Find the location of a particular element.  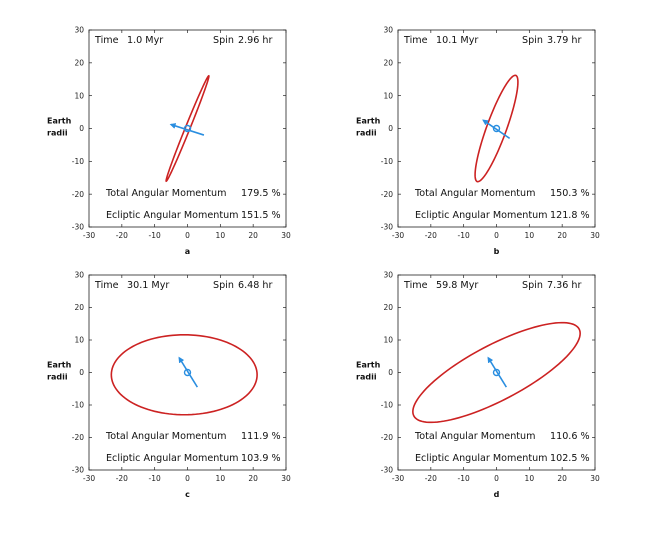

ecliptic-momentum-value: 102.5 % is located at coordinates (570, 458).